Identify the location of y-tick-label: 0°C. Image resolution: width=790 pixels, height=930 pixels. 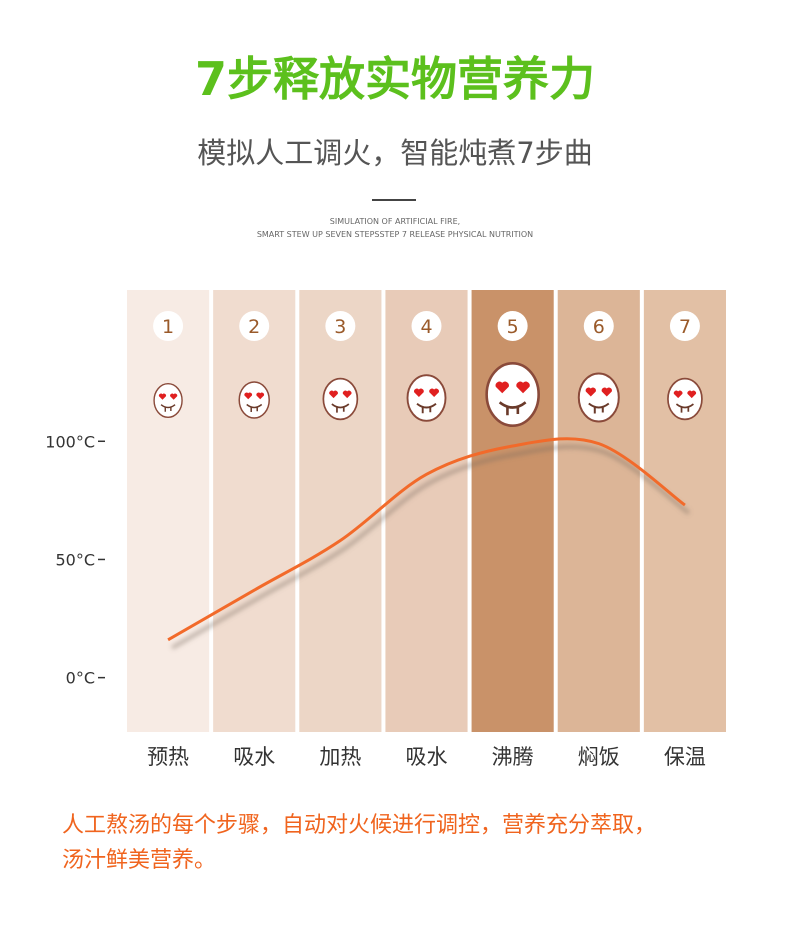
(80, 678).